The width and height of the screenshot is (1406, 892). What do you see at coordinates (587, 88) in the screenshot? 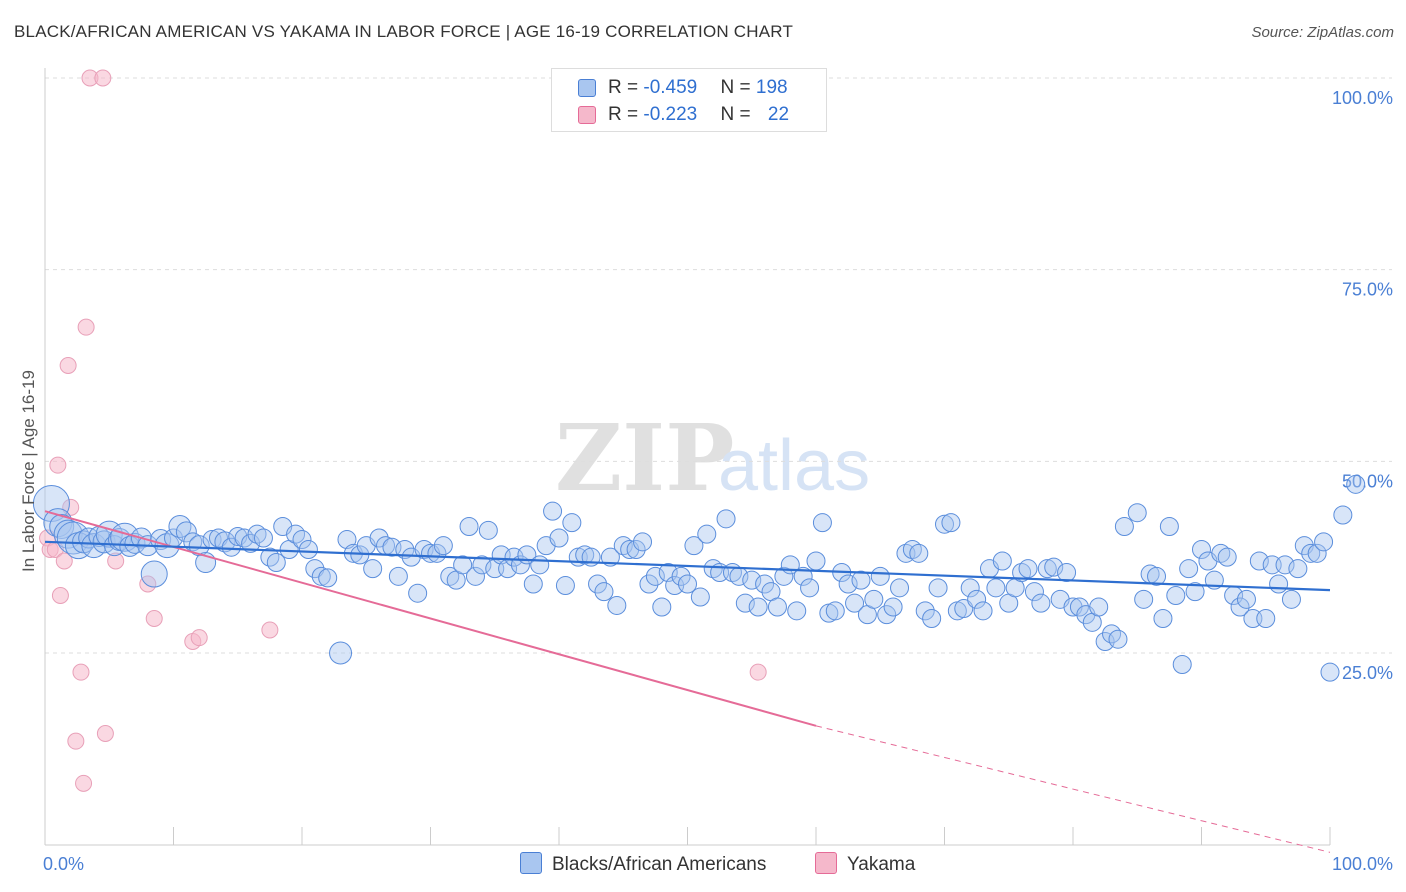
I see `legend-swatch-blue` at bounding box center [587, 88].